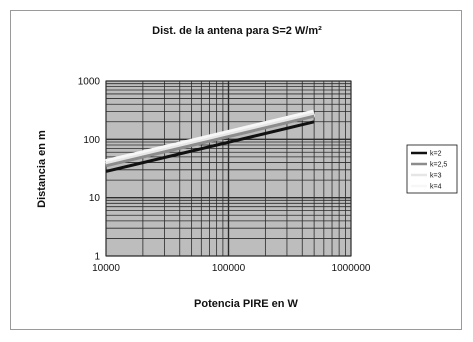  I want to click on chart-title: Dist. de la antena para S=2 W/m², so click(237, 31).